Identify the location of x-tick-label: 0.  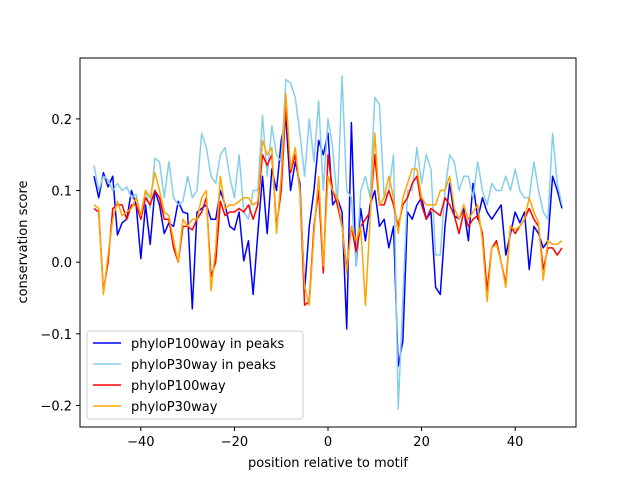
(328, 442).